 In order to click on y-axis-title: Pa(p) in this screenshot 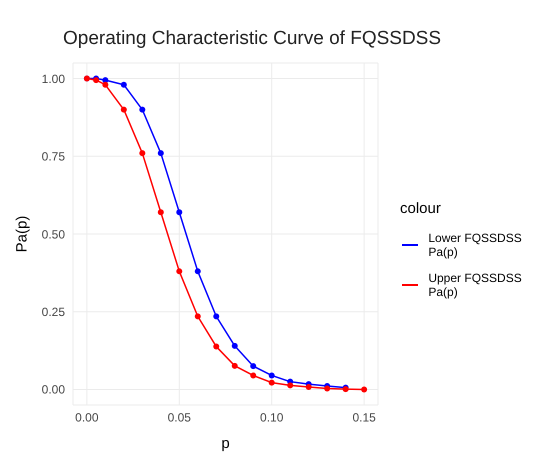, I will do `click(21, 234)`.